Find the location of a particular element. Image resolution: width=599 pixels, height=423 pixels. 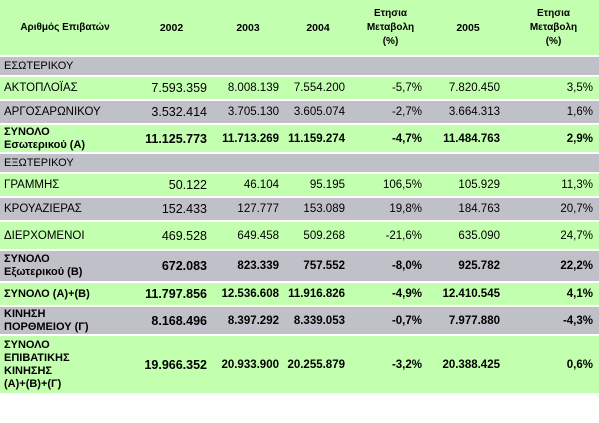

header-change2-line1: Ετησια is located at coordinates (553, 13).